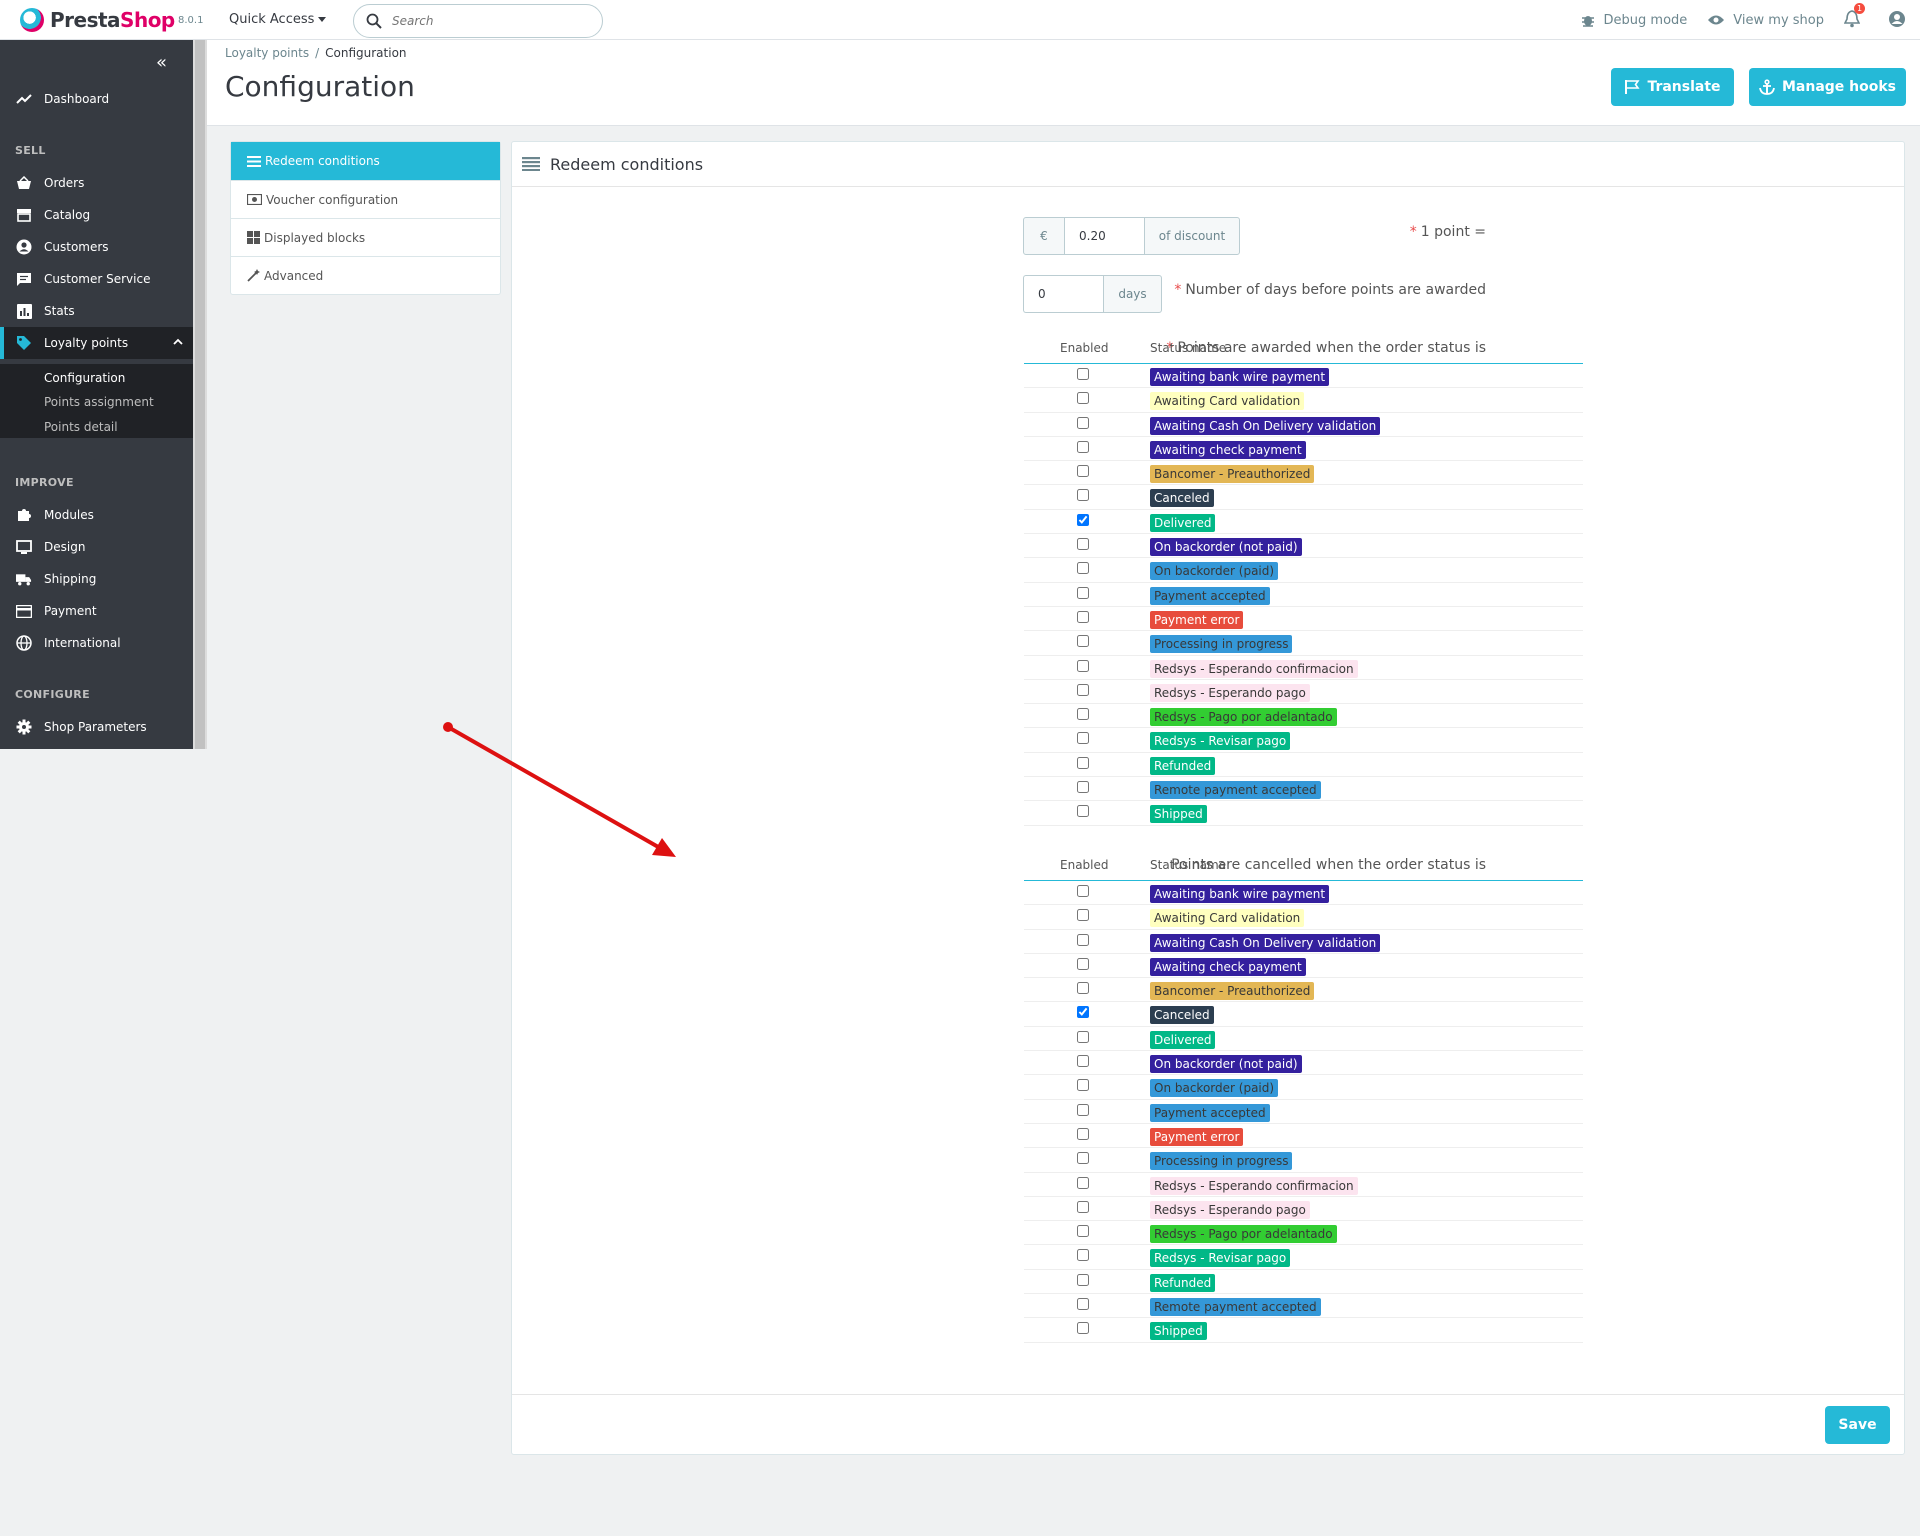 Image resolution: width=1920 pixels, height=1536 pixels. I want to click on logo-text: PrestaShop, so click(112, 20).